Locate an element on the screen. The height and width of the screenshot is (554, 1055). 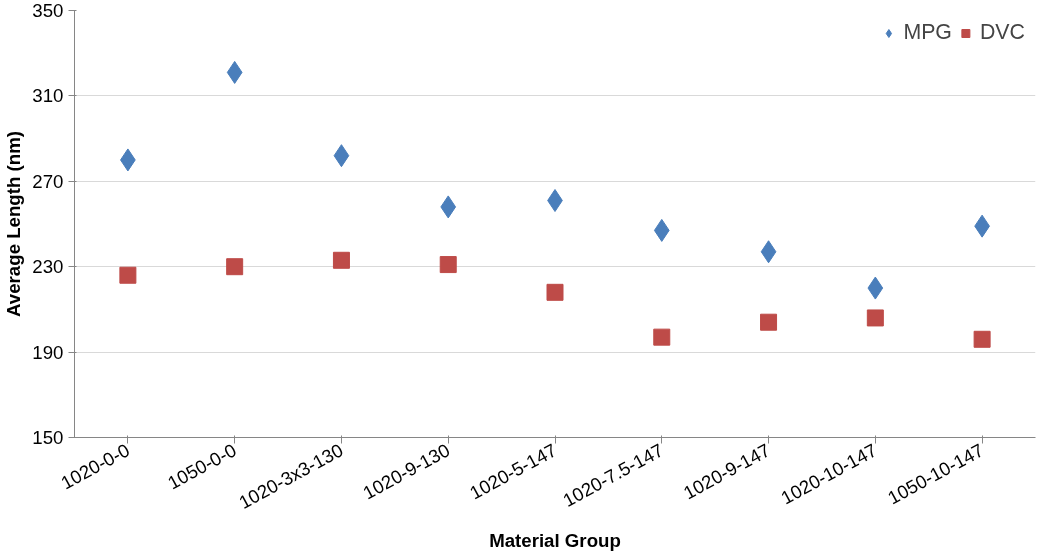
x-axis-title: Material Group is located at coordinates (555, 541).